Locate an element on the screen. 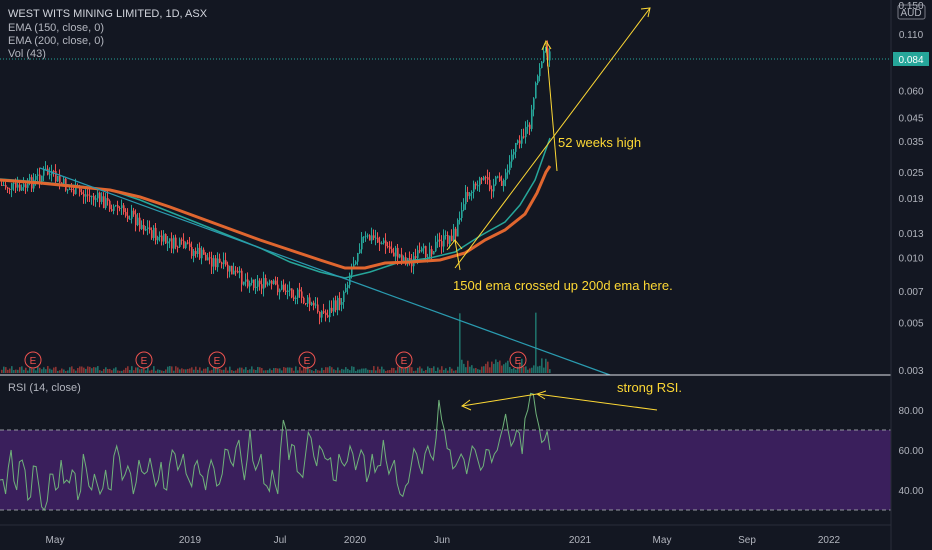 Image resolution: width=932 pixels, height=550 pixels. indicator-ema150-label: EMA (150, close, 0) is located at coordinates (56, 28).